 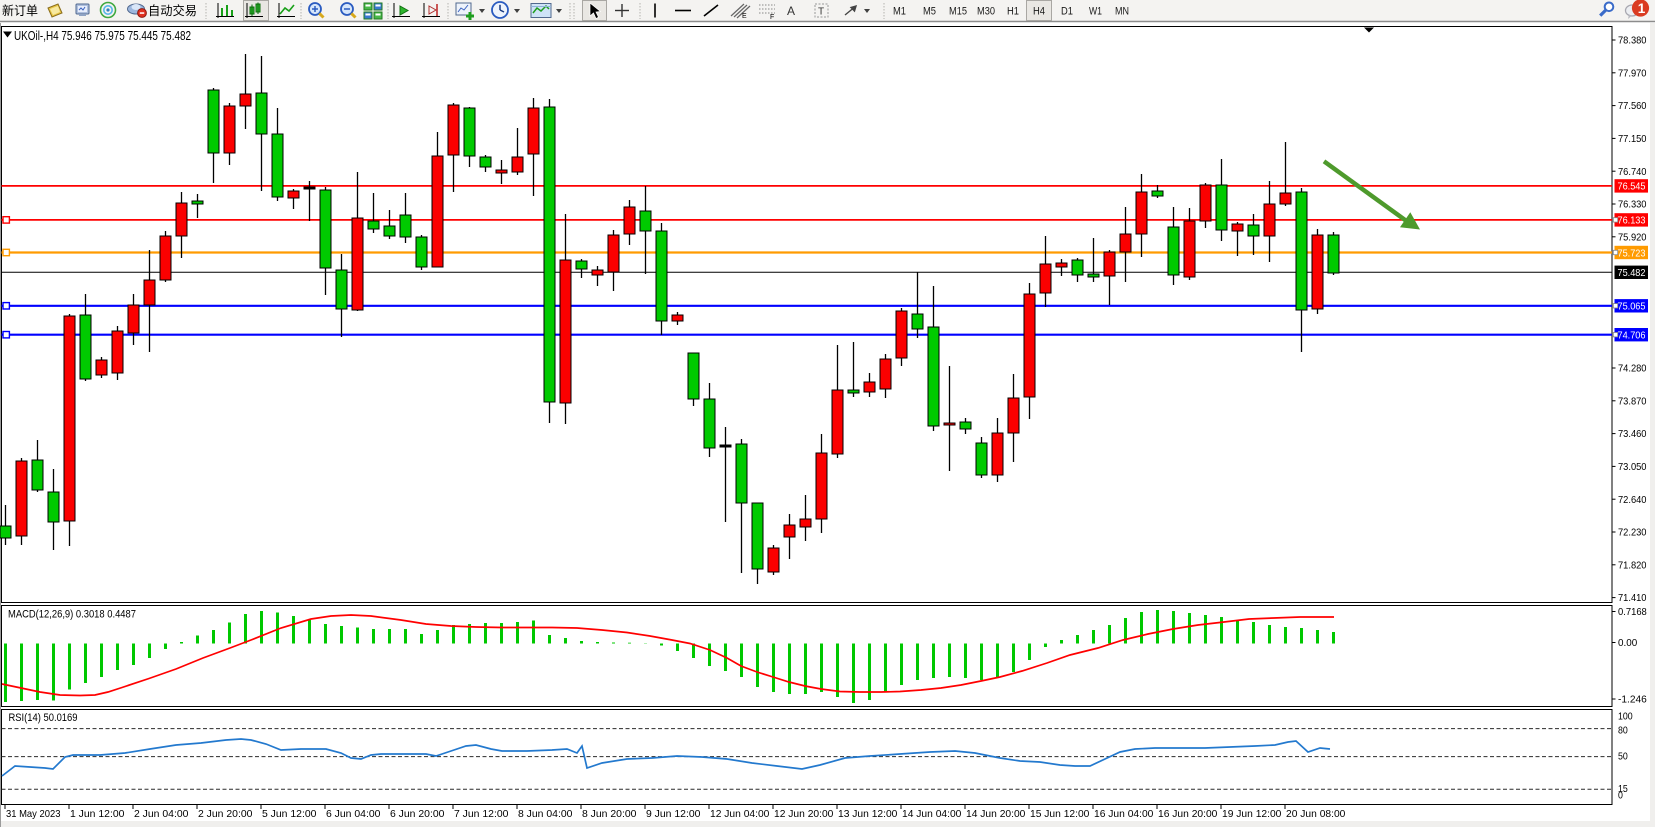 What do you see at coordinates (1632, 336) in the screenshot?
I see `svg-text: 74.706` at bounding box center [1632, 336].